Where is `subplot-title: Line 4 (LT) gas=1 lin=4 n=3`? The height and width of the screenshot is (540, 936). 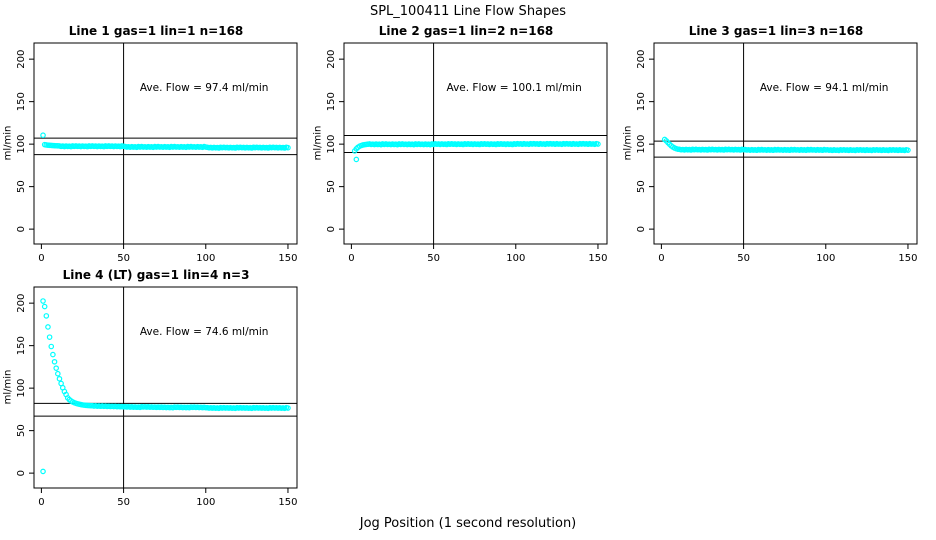
subplot-title: Line 4 (LT) gas=1 lin=4 n=3 is located at coordinates (156, 275).